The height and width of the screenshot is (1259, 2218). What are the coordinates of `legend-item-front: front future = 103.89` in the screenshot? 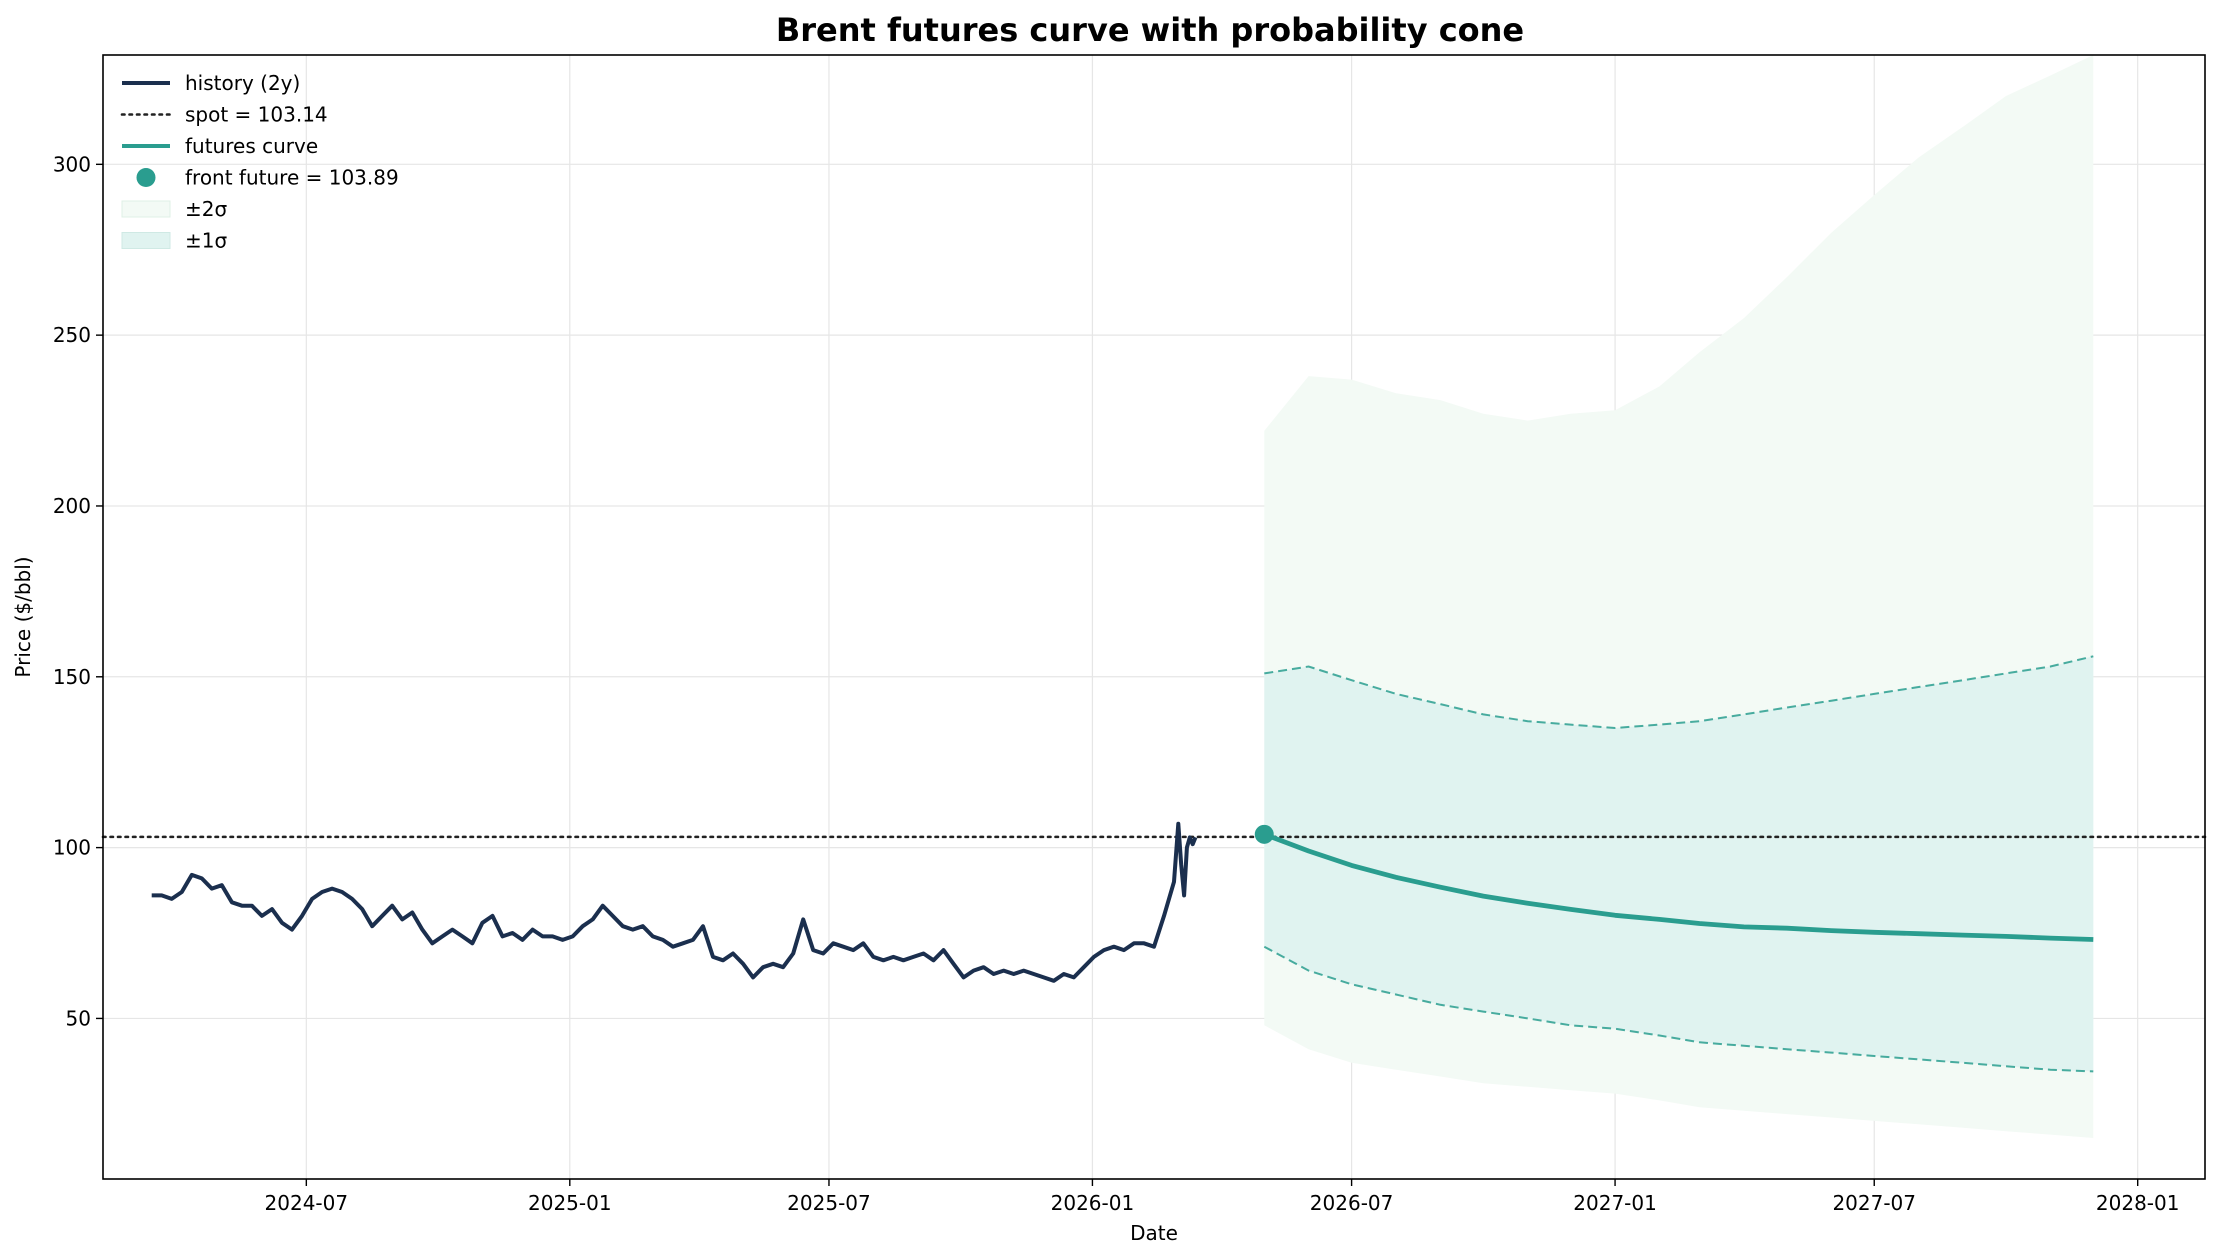 It's located at (267, 178).